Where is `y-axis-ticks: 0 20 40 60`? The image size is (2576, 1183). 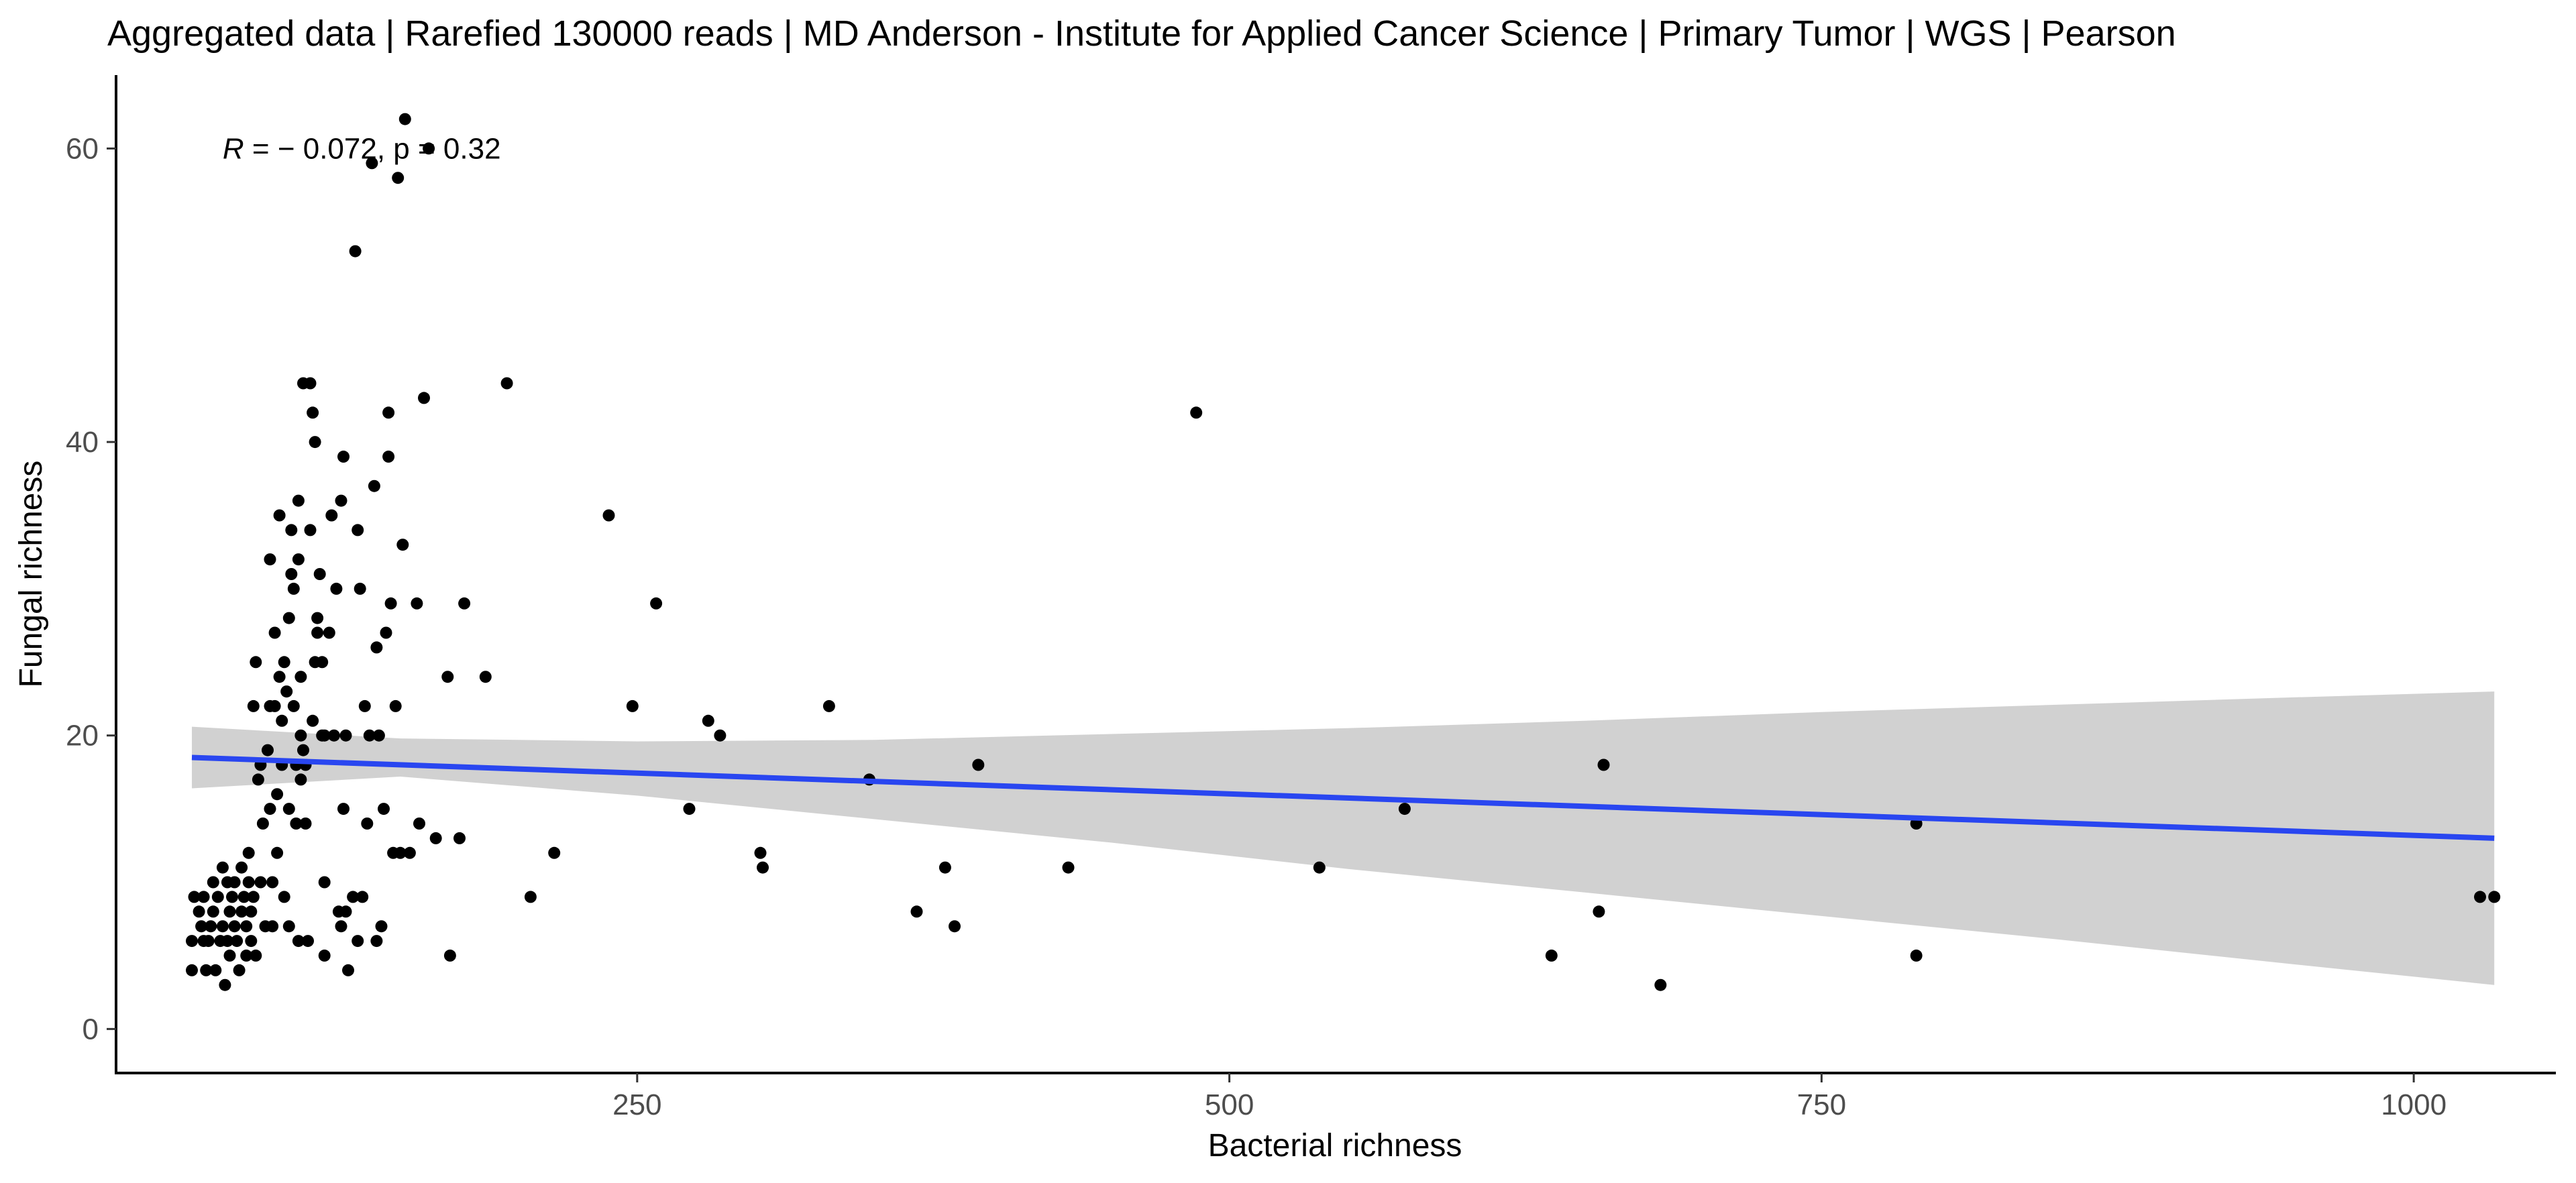 y-axis-ticks: 0 20 40 60 is located at coordinates (91, 589).